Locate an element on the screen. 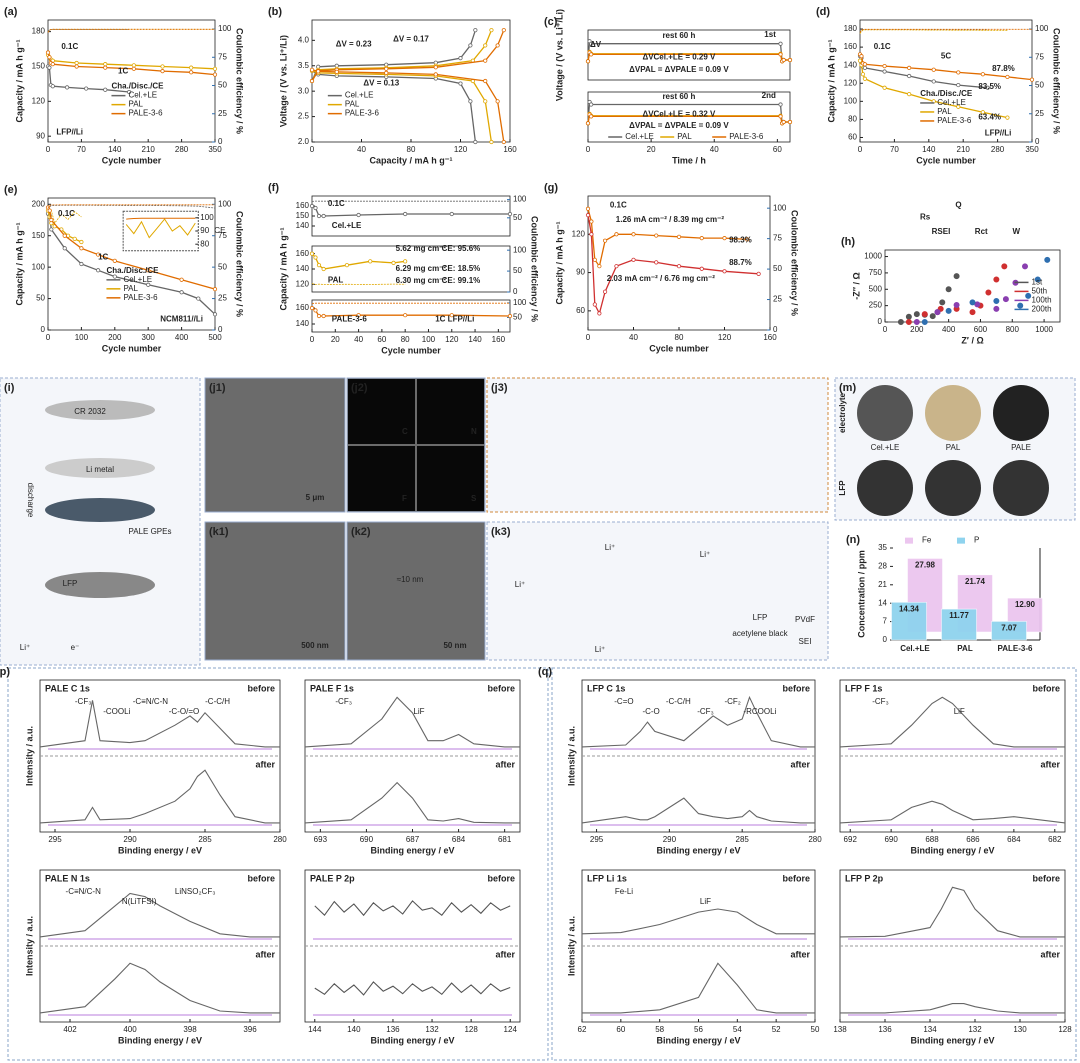  eds-map is located at coordinates (450, 478).